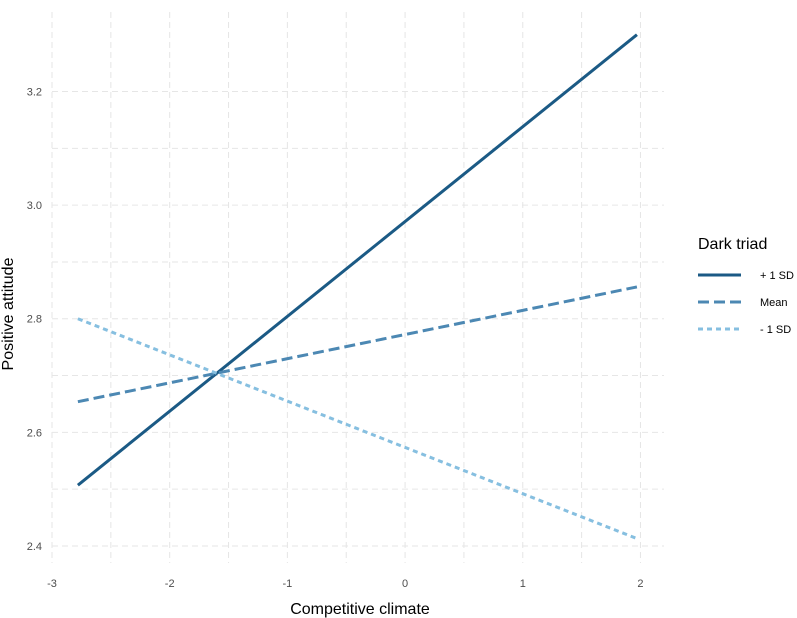 The image size is (797, 618). Describe the element at coordinates (732, 244) in the screenshot. I see `legend-title: Dark triad` at that location.